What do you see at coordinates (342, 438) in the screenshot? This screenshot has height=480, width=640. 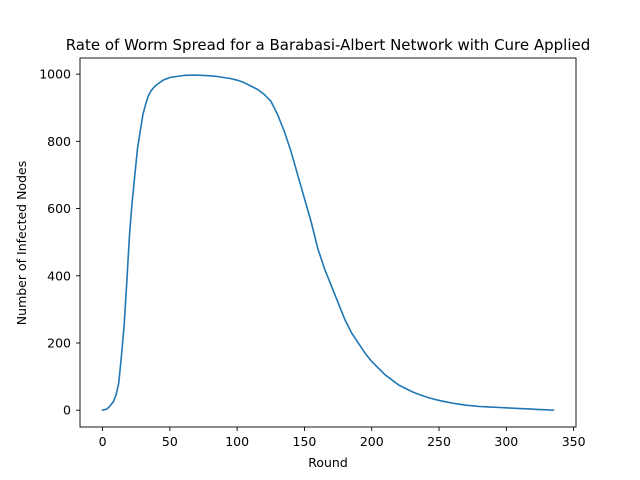 I see `x-axis-ticks: 0 50 100 150 200 250 300 350` at bounding box center [342, 438].